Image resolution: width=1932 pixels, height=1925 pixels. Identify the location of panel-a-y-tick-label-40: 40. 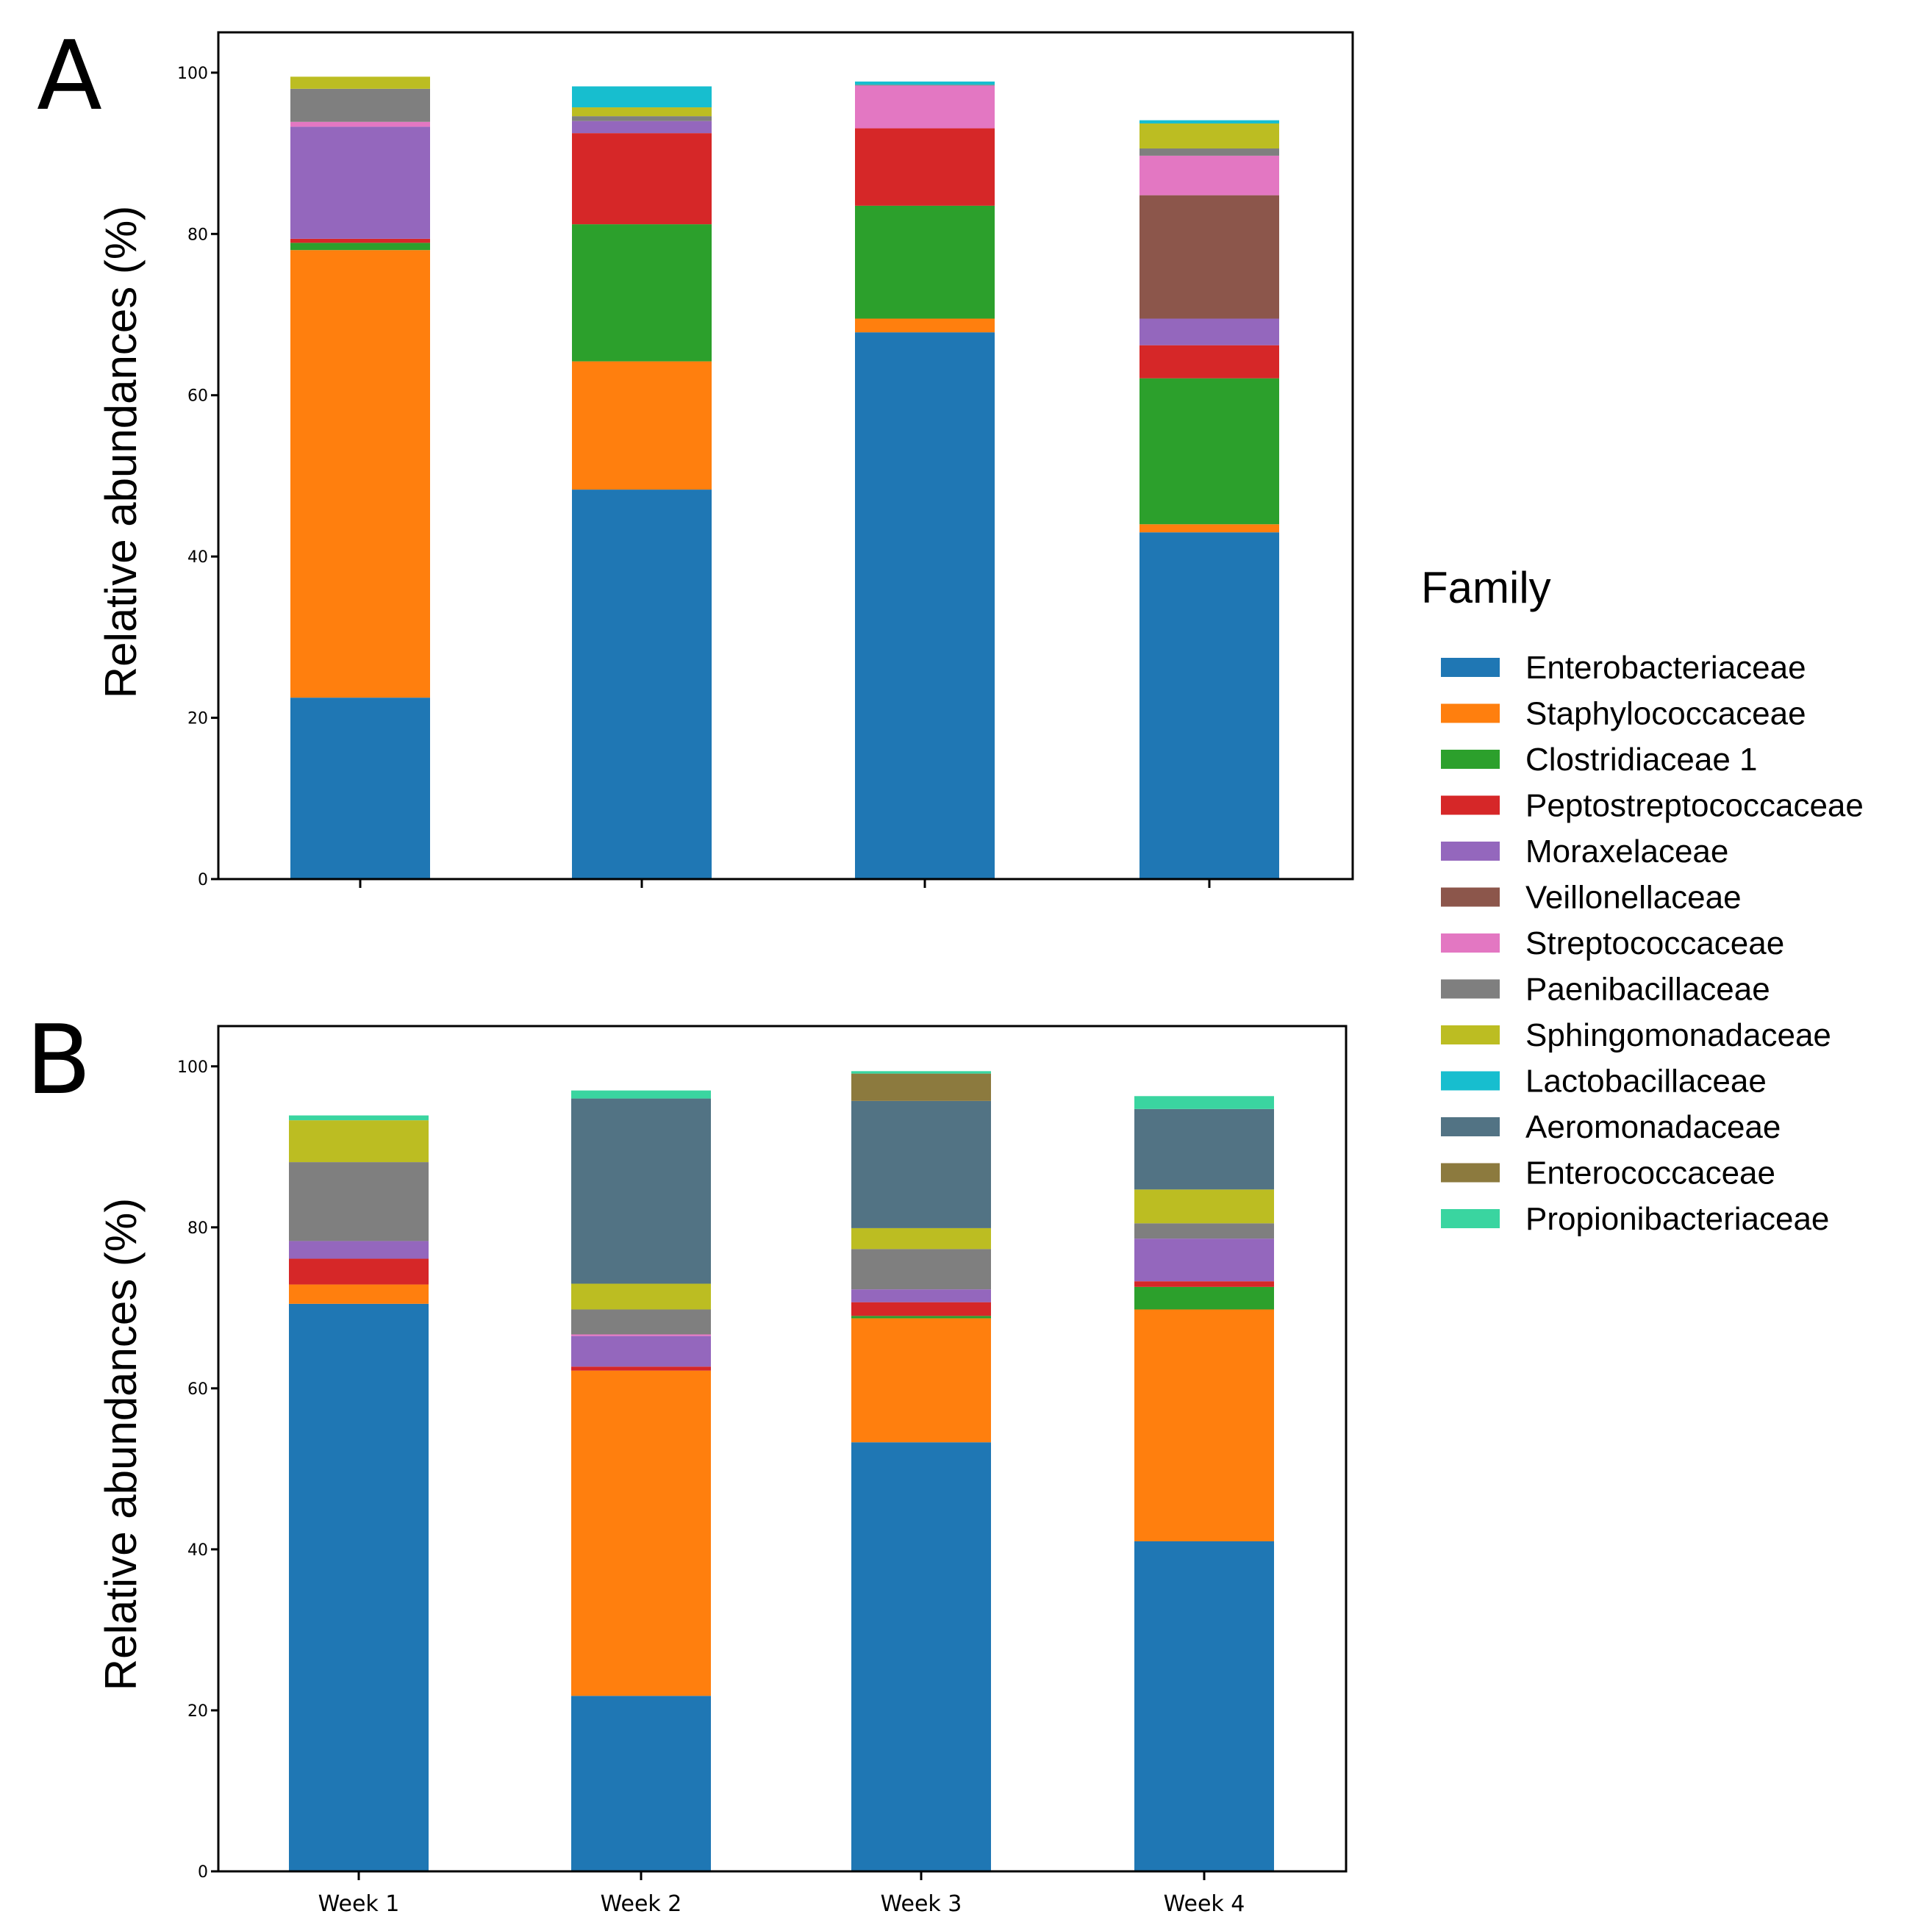
(197, 557).